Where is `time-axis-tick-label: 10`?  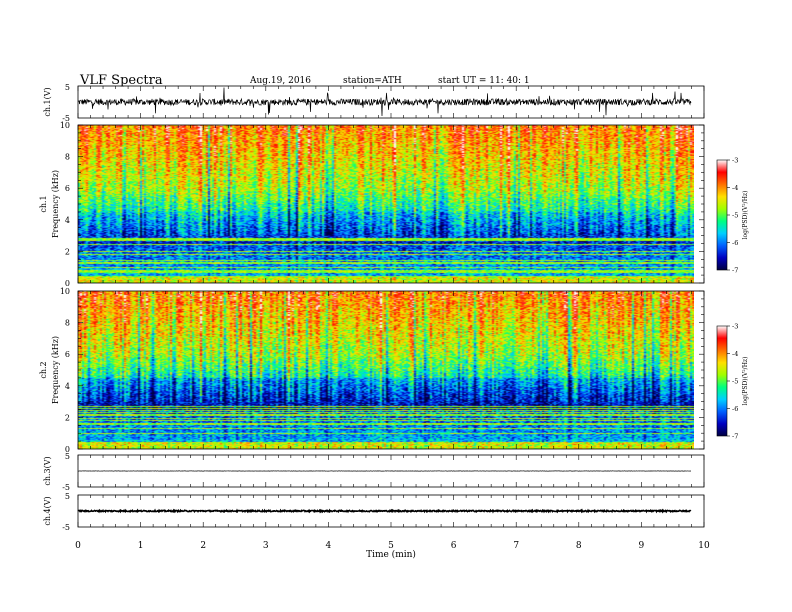
time-axis-tick-label: 10 is located at coordinates (704, 546).